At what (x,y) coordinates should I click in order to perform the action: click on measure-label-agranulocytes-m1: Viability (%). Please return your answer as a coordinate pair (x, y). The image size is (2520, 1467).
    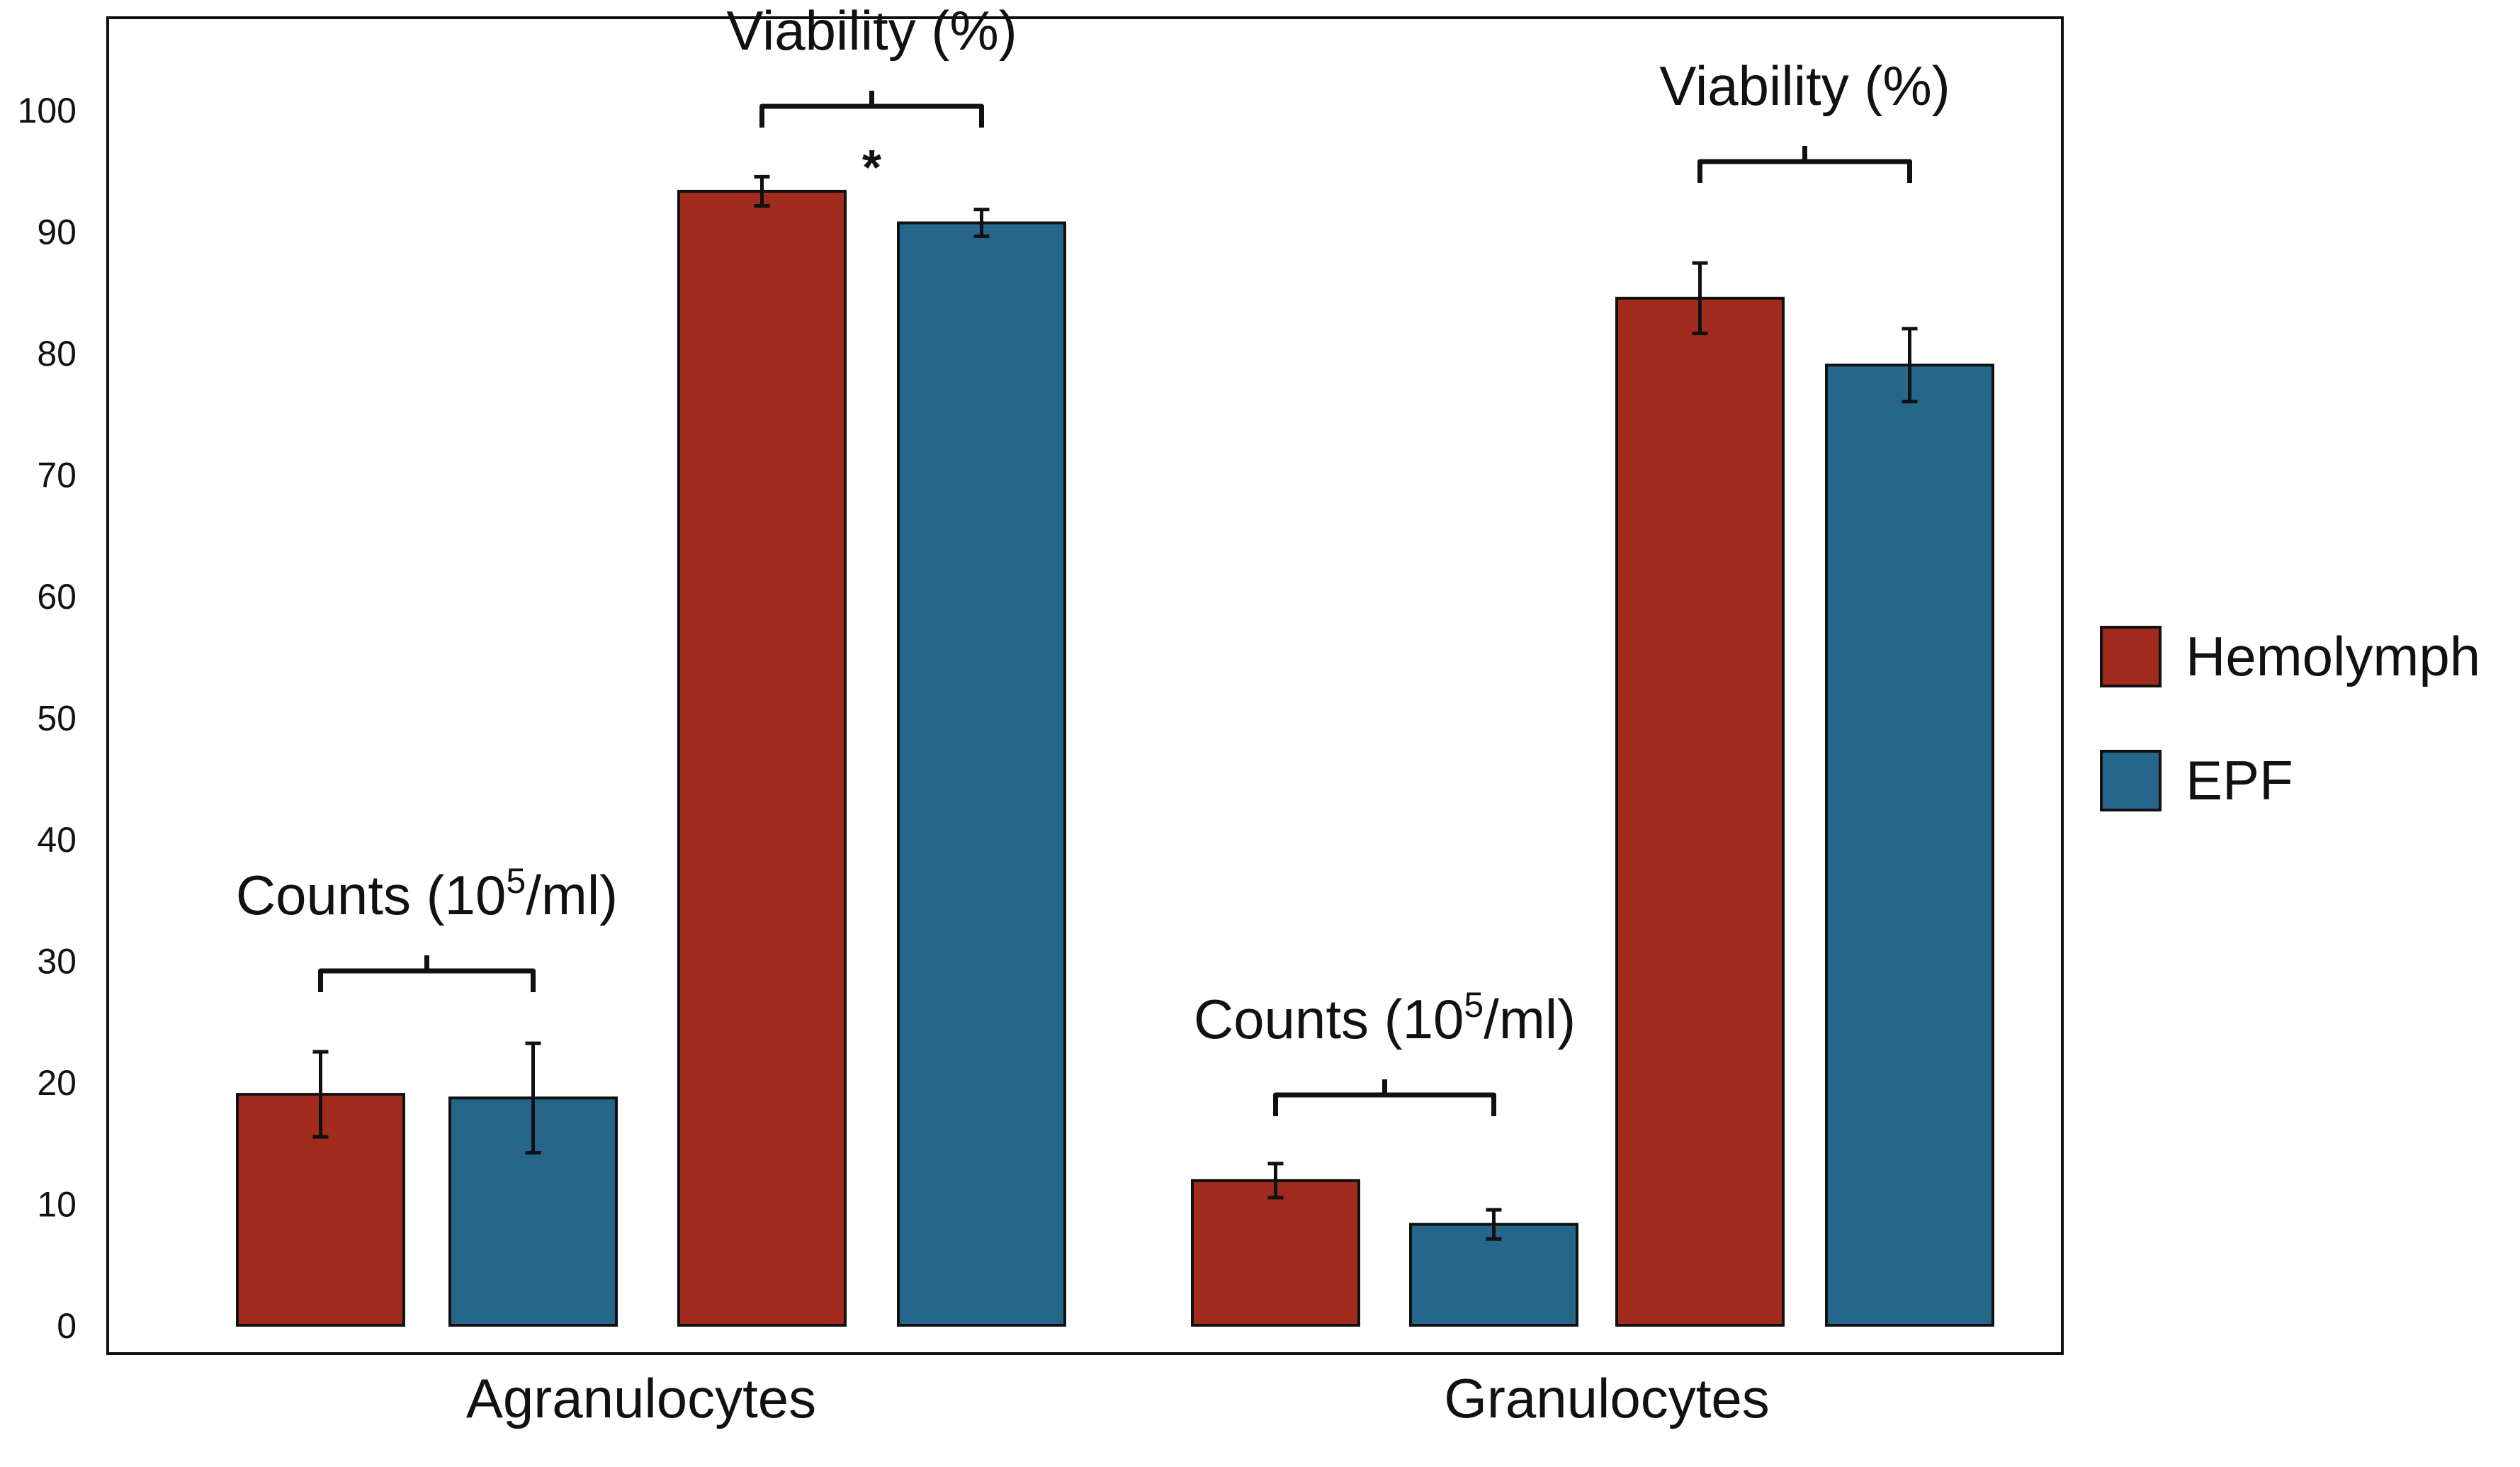
    Looking at the image, I should click on (872, 31).